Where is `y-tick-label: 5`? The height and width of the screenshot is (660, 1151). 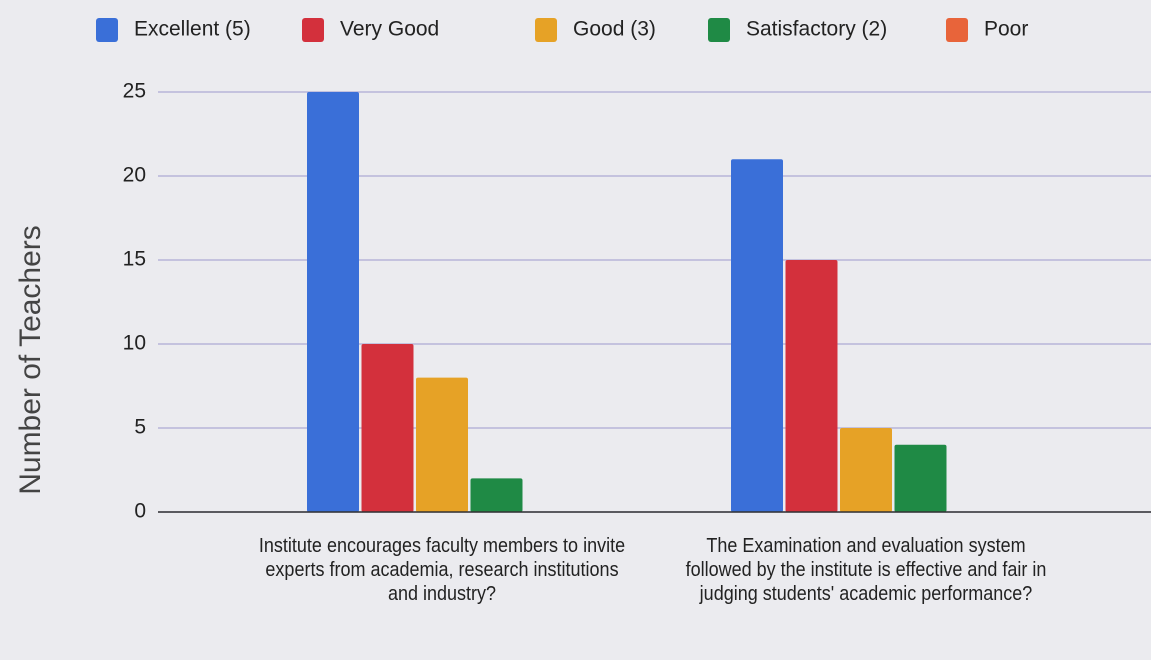
y-tick-label: 5 is located at coordinates (140, 427).